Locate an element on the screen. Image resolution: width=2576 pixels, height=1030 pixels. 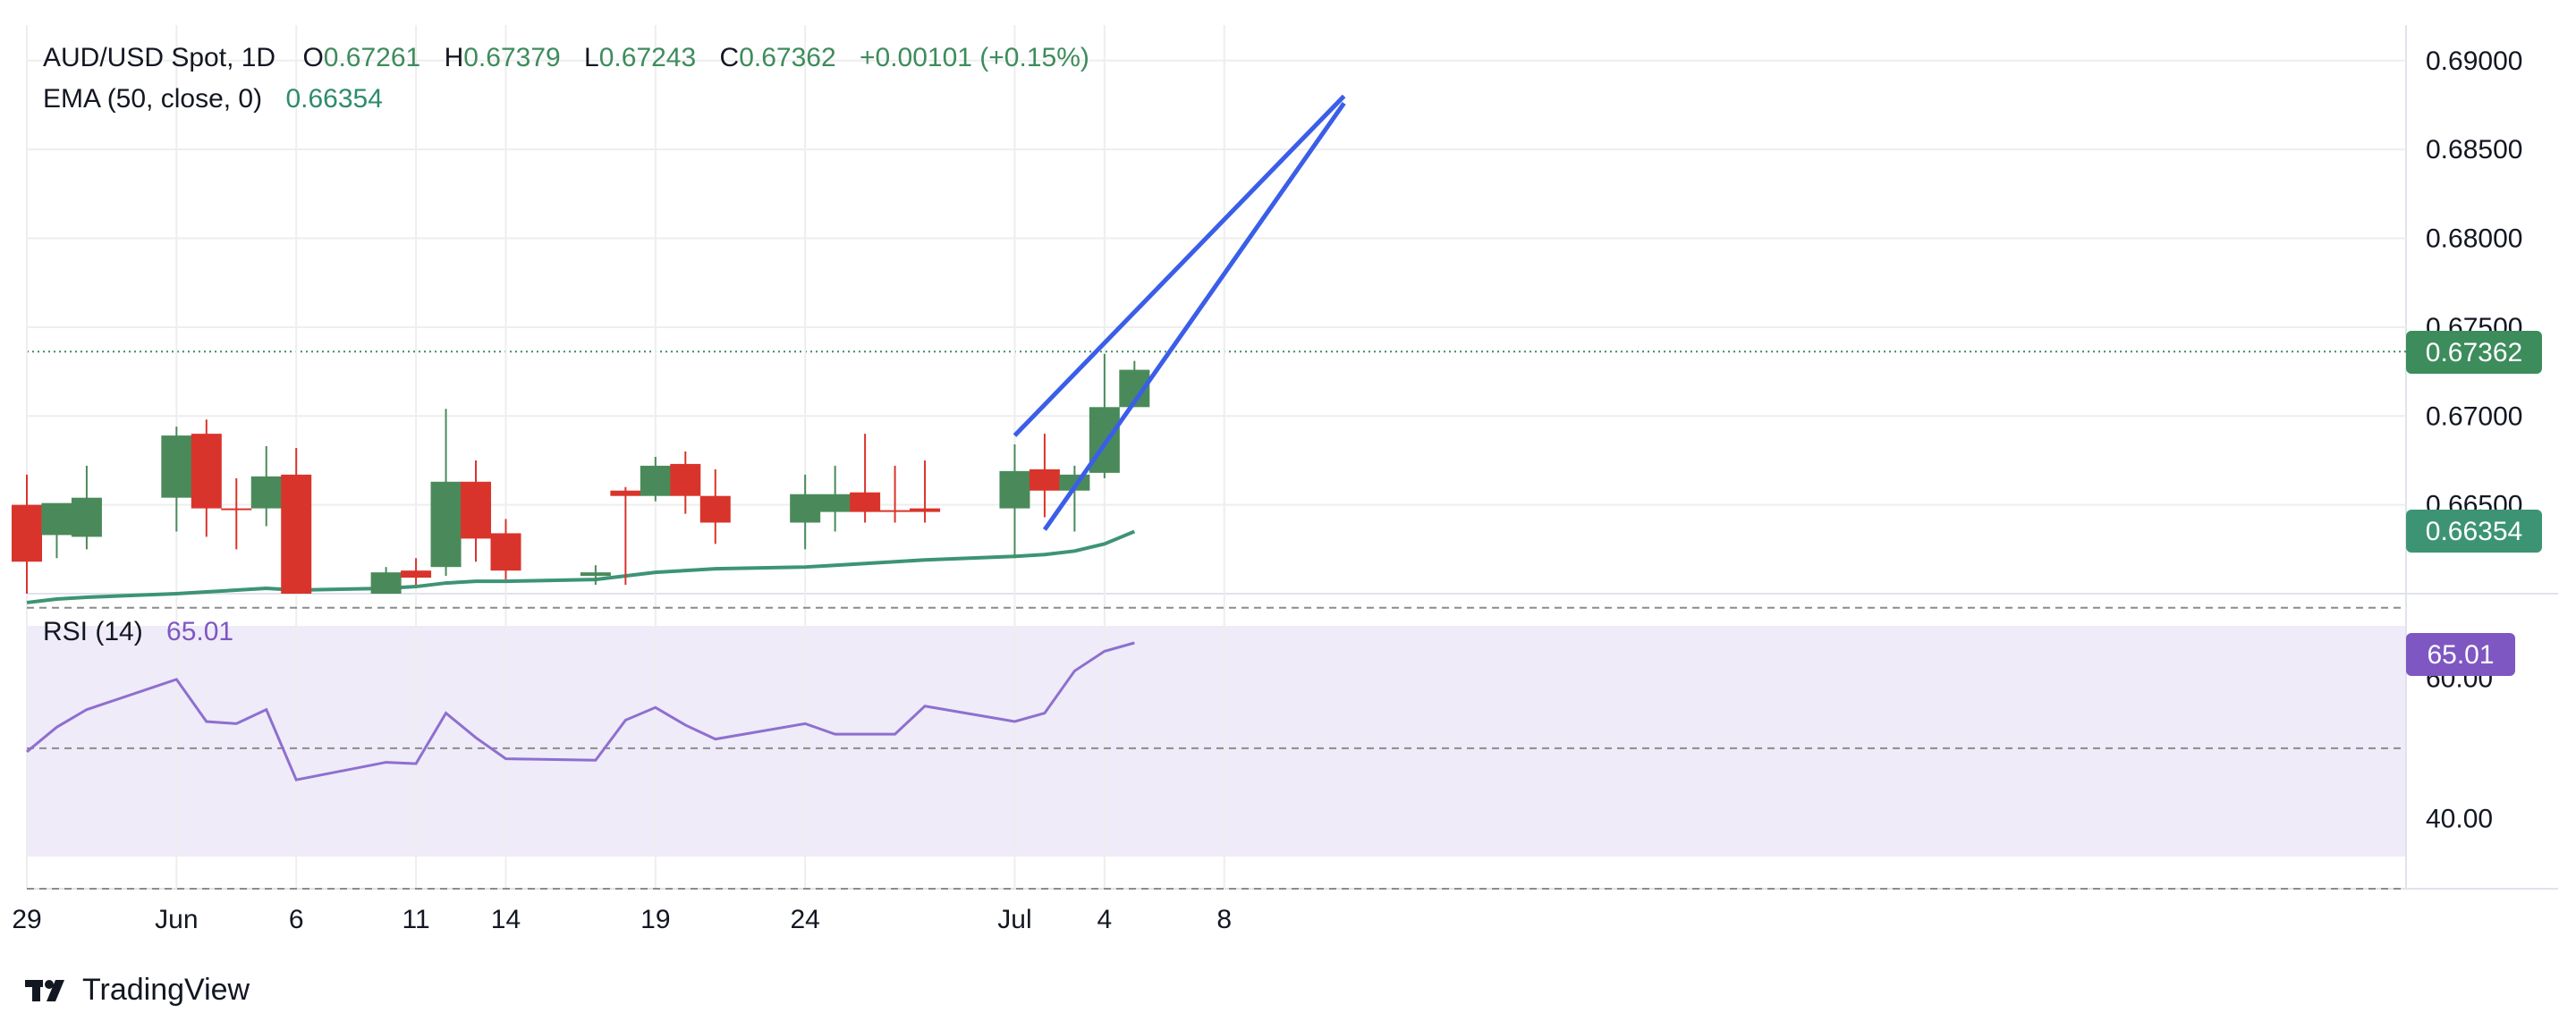
time-tick-label: 14 is located at coordinates (506, 919).